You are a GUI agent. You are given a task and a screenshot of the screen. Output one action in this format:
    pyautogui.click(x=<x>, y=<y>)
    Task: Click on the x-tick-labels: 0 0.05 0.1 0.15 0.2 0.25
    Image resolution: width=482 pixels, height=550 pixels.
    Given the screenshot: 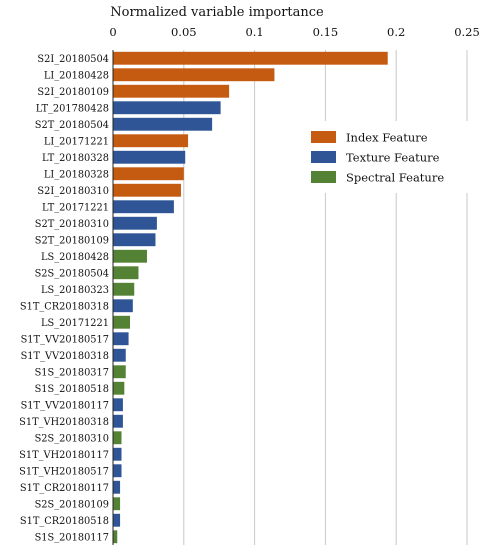 What is the action you would take?
    pyautogui.click(x=294, y=32)
    